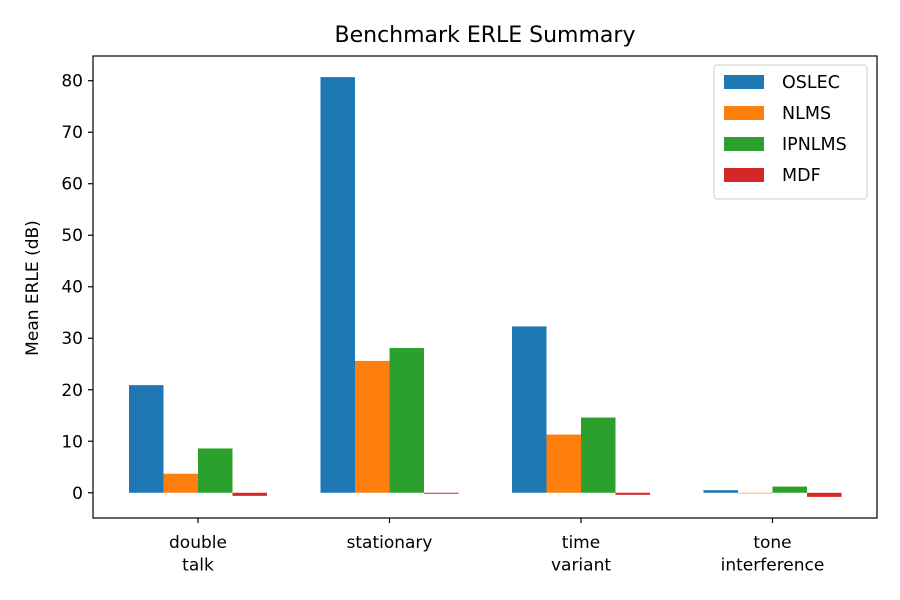 This screenshot has width=900, height=600. Describe the element at coordinates (744, 113) in the screenshot. I see `legend-swatch-nlms` at that location.